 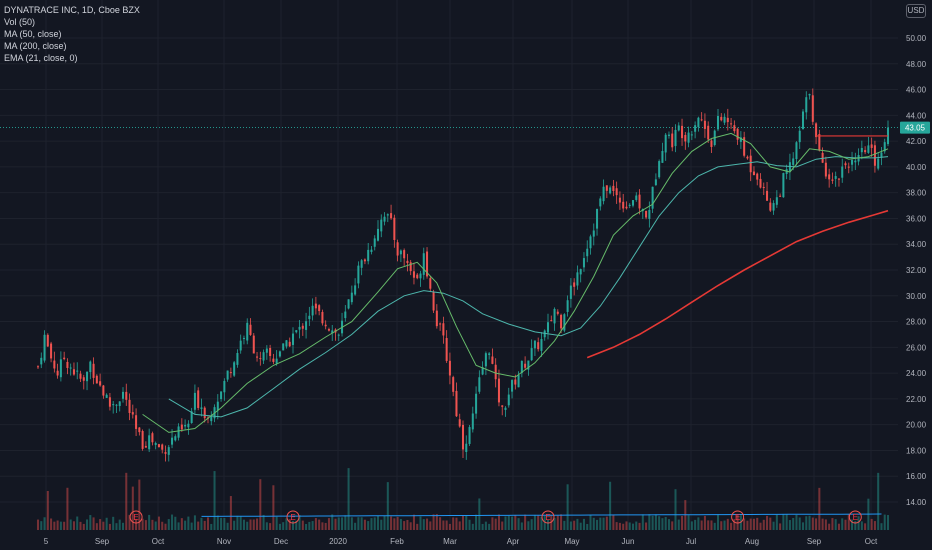 What do you see at coordinates (41, 58) in the screenshot?
I see `legend-ema21: EMA (21, close, 0)` at bounding box center [41, 58].